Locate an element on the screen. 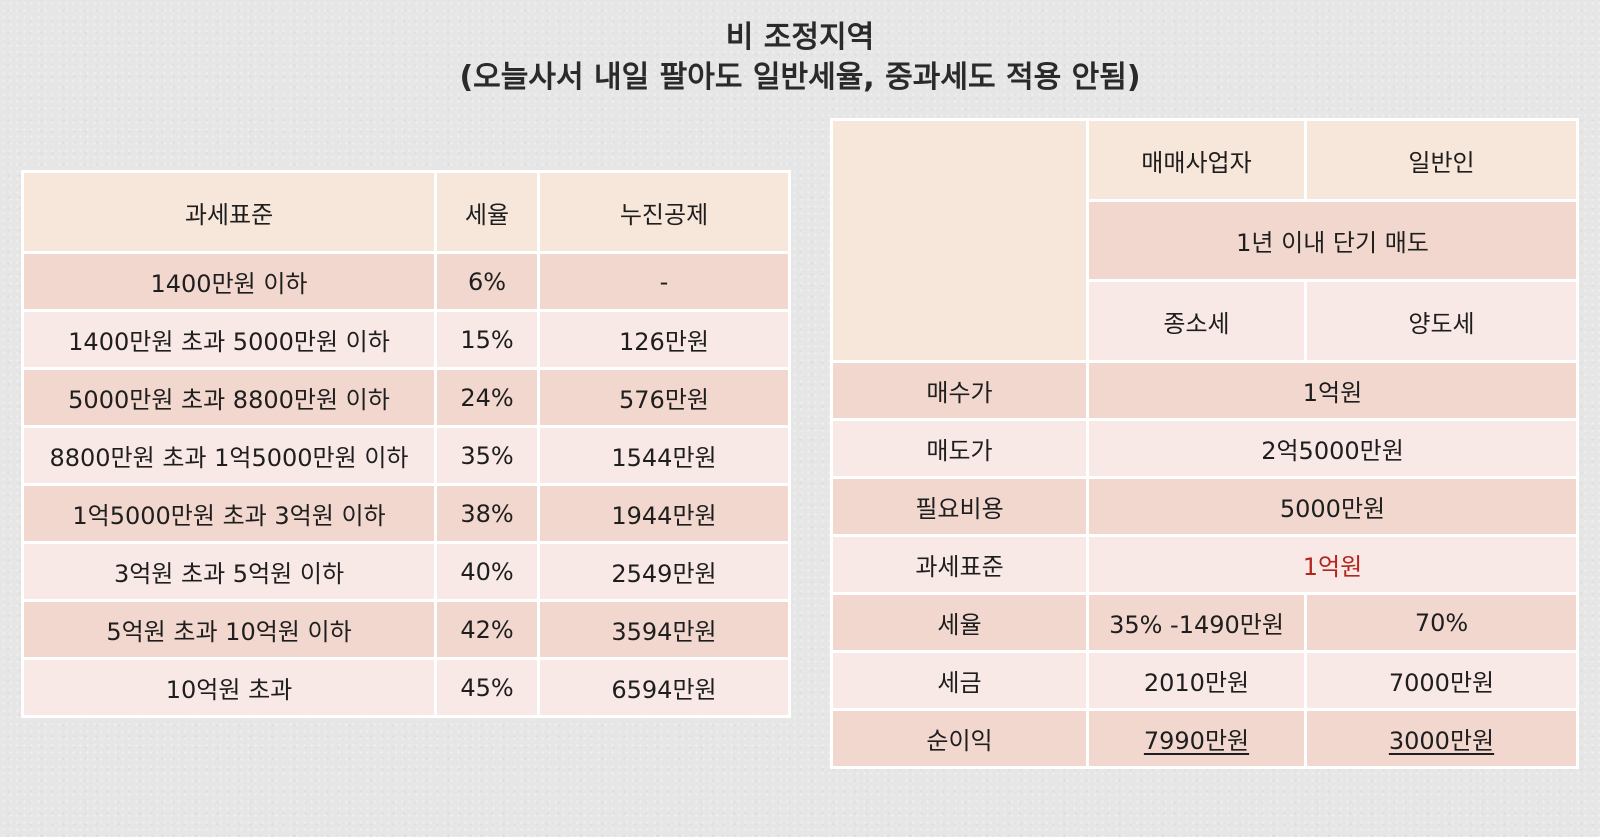  table-row: 8800만원 초과 1억5000만원 이하 35% 1544만원 is located at coordinates (406, 455).